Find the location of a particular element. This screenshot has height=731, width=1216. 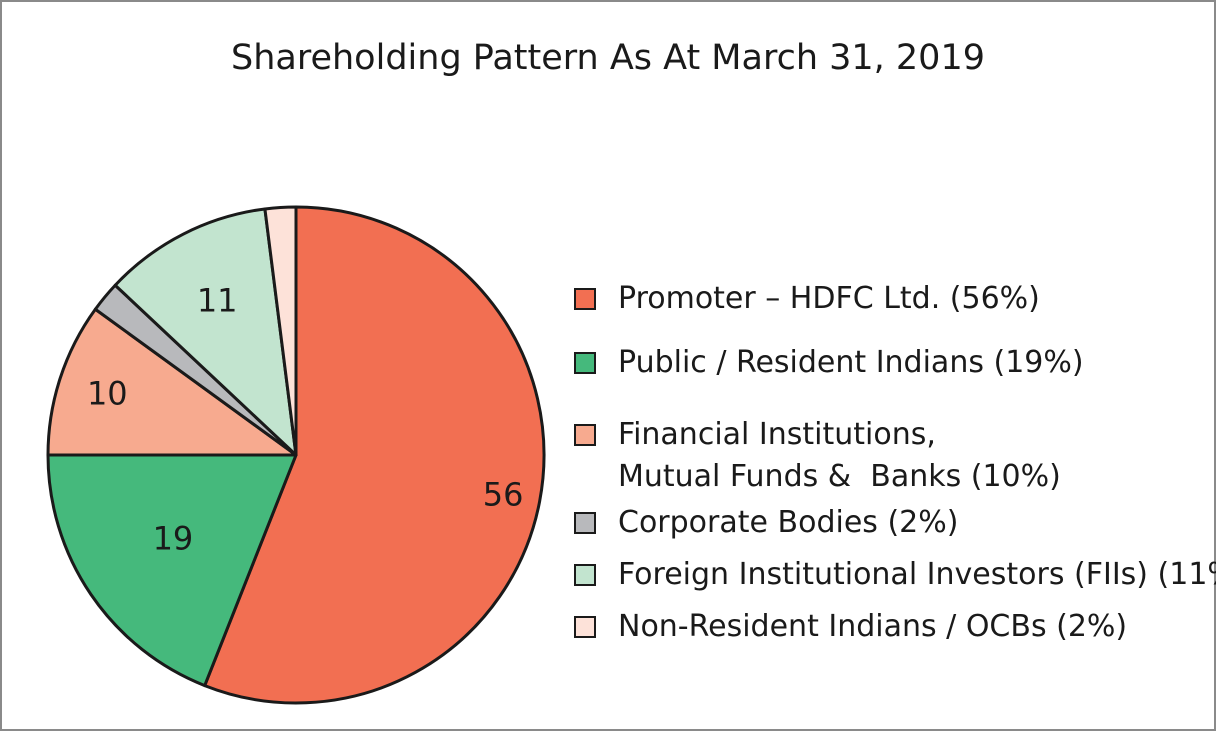

slice-label-2: 10 is located at coordinates (107, 394).